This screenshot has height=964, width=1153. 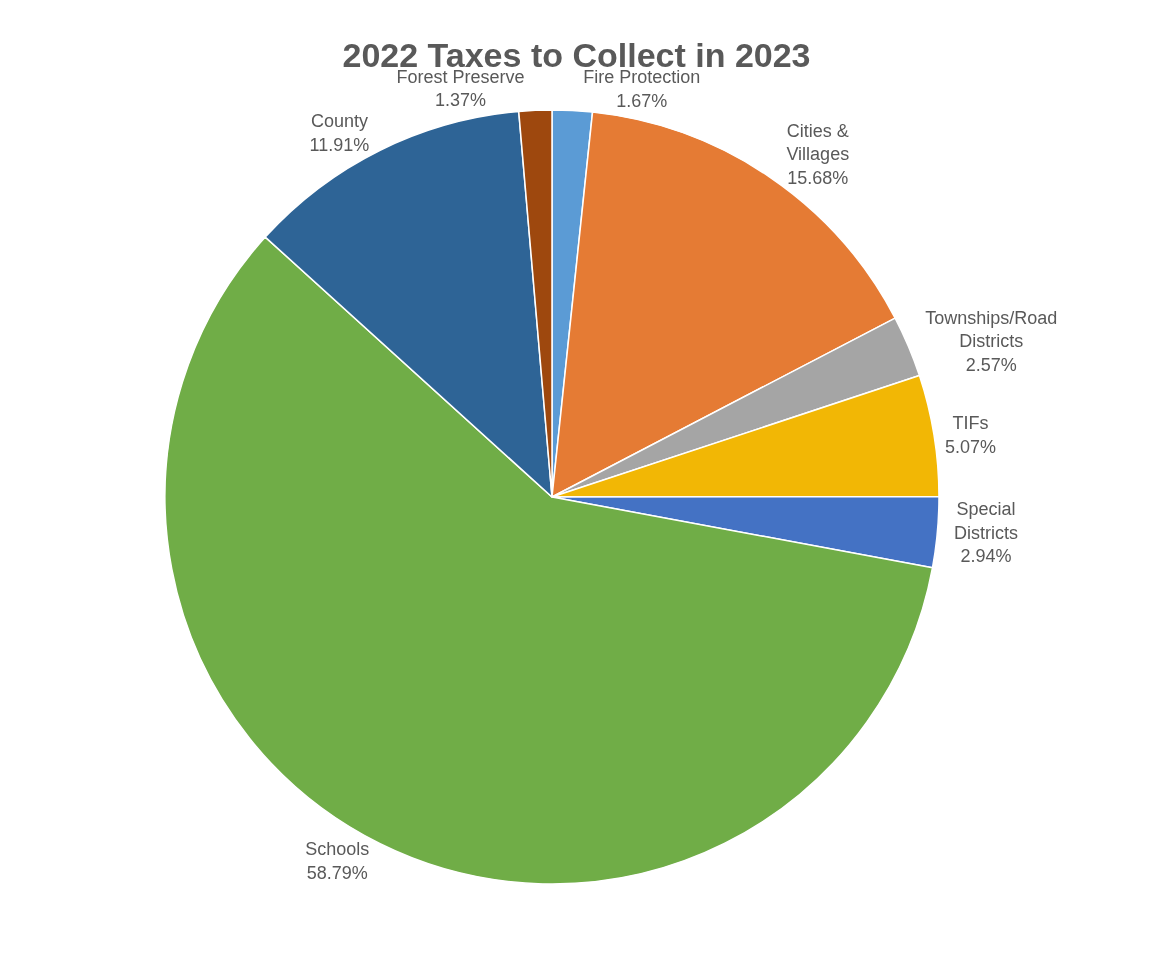 What do you see at coordinates (991, 329) in the screenshot?
I see `slice-label: Townships/Road Districts` at bounding box center [991, 329].